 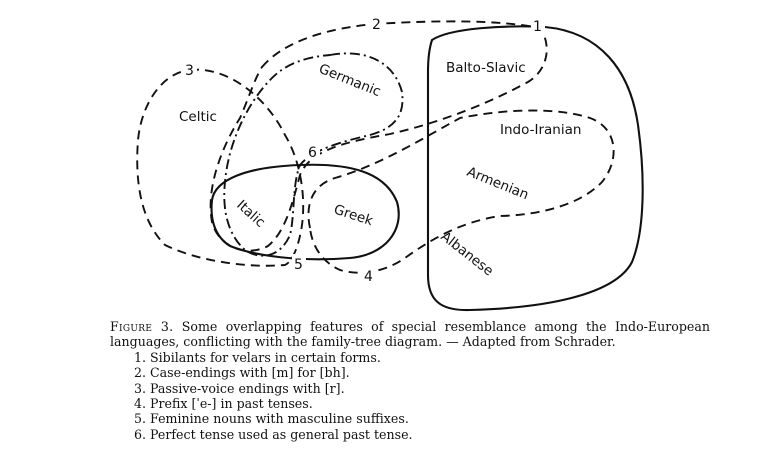 What do you see at coordinates (498, 183) in the screenshot?
I see `armenian-label: Armenian` at bounding box center [498, 183].